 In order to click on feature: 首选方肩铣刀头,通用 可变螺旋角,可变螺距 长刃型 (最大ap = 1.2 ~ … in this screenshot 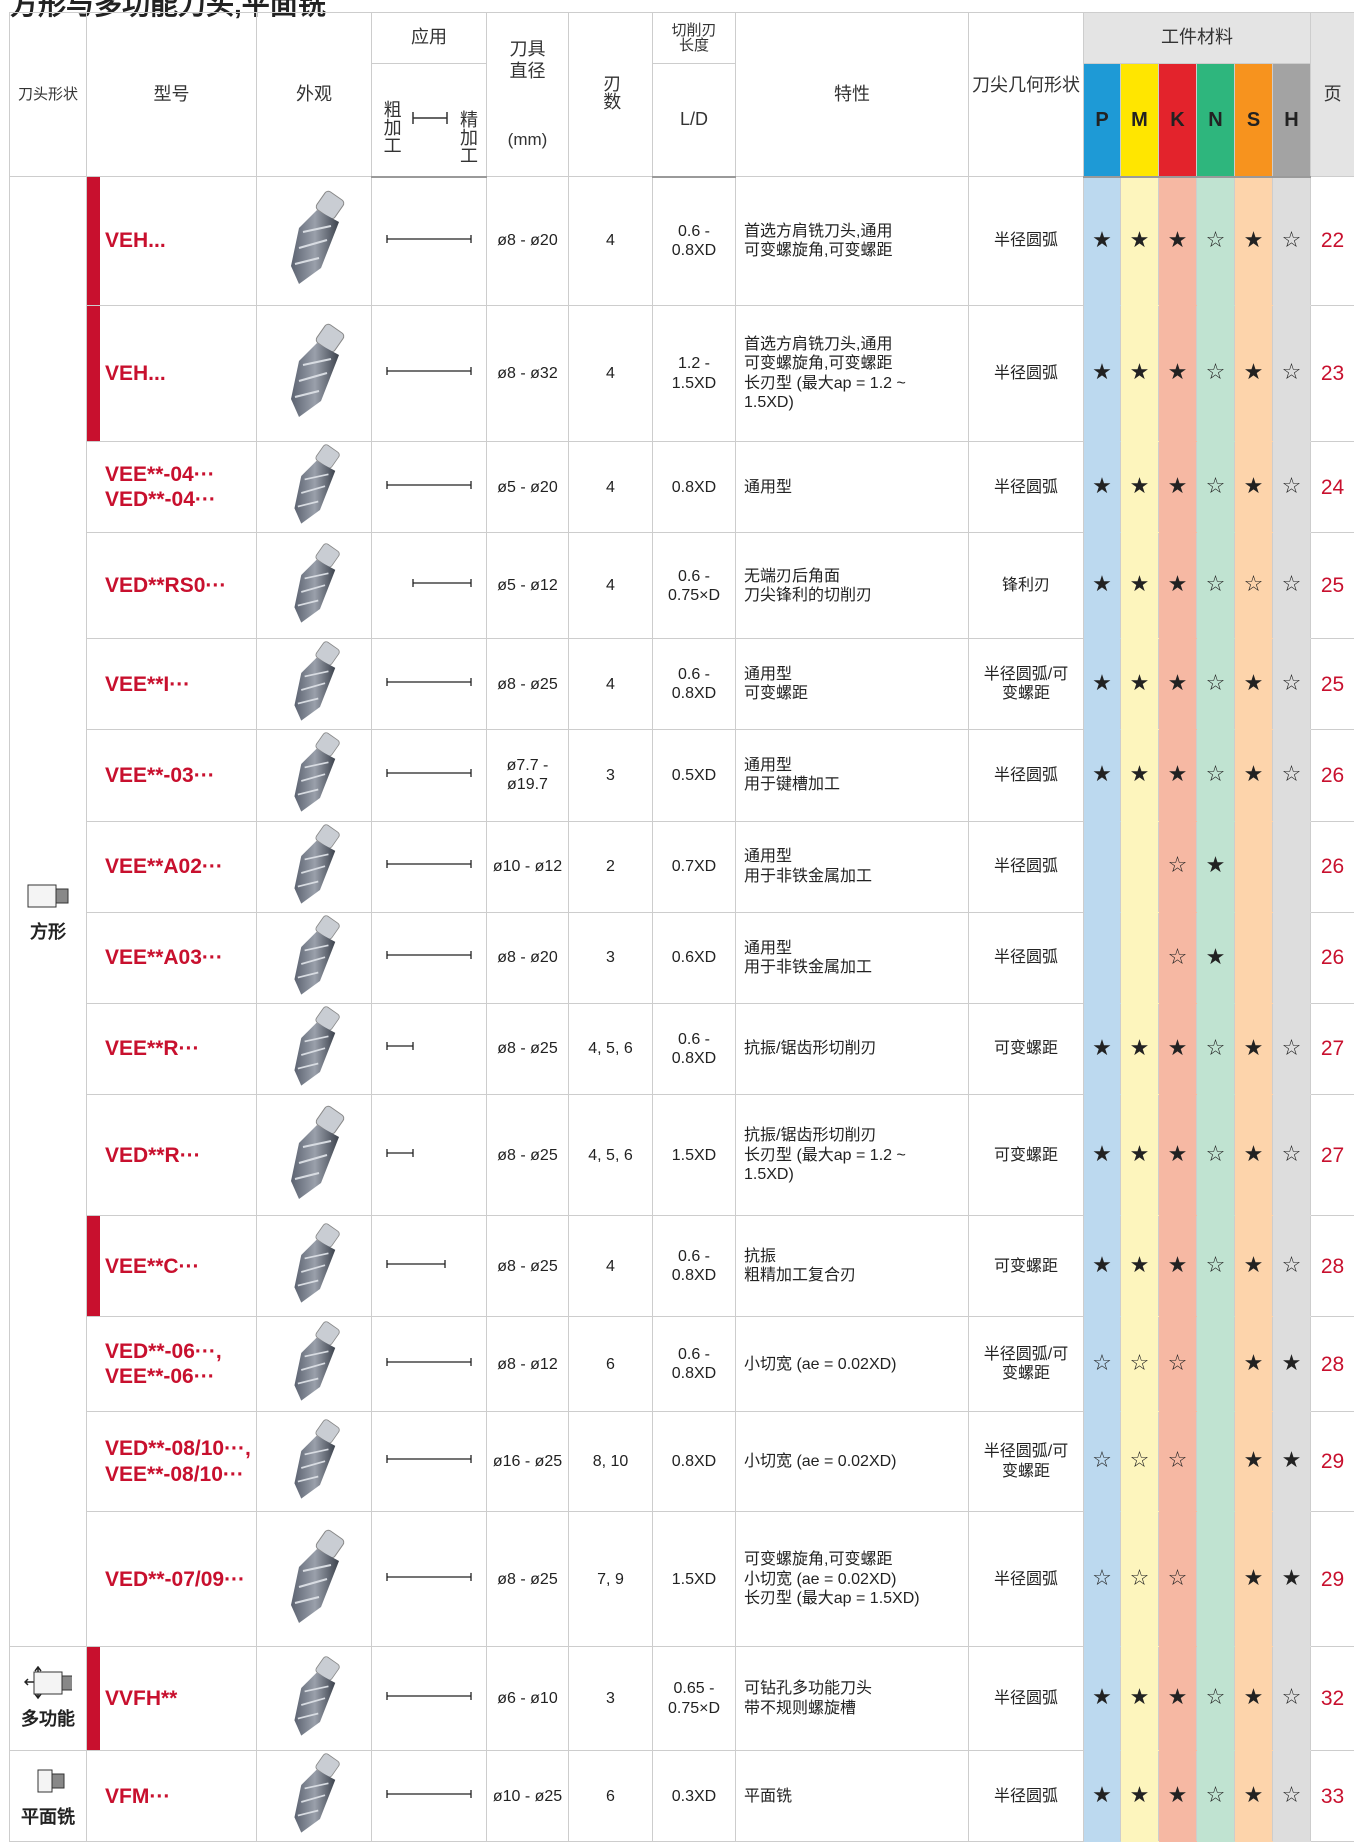, I will do `click(852, 374)`.